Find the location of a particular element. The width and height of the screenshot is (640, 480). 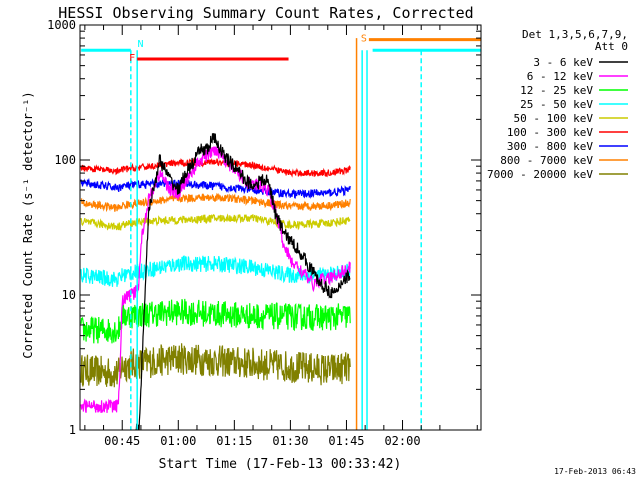

series-line-300-800-kev is located at coordinates (215, 188).